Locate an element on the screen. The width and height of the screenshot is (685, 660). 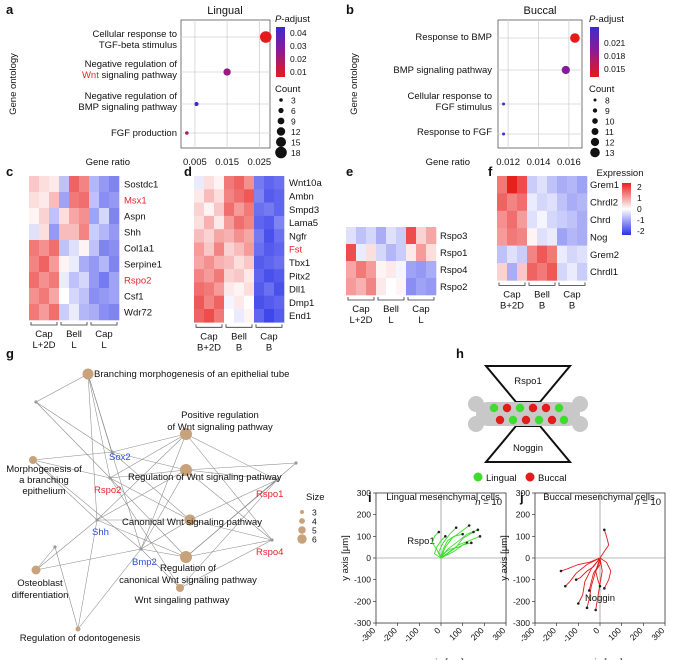
panel-c-row-label-7: Rspo2 is located at coordinates (137, 281).